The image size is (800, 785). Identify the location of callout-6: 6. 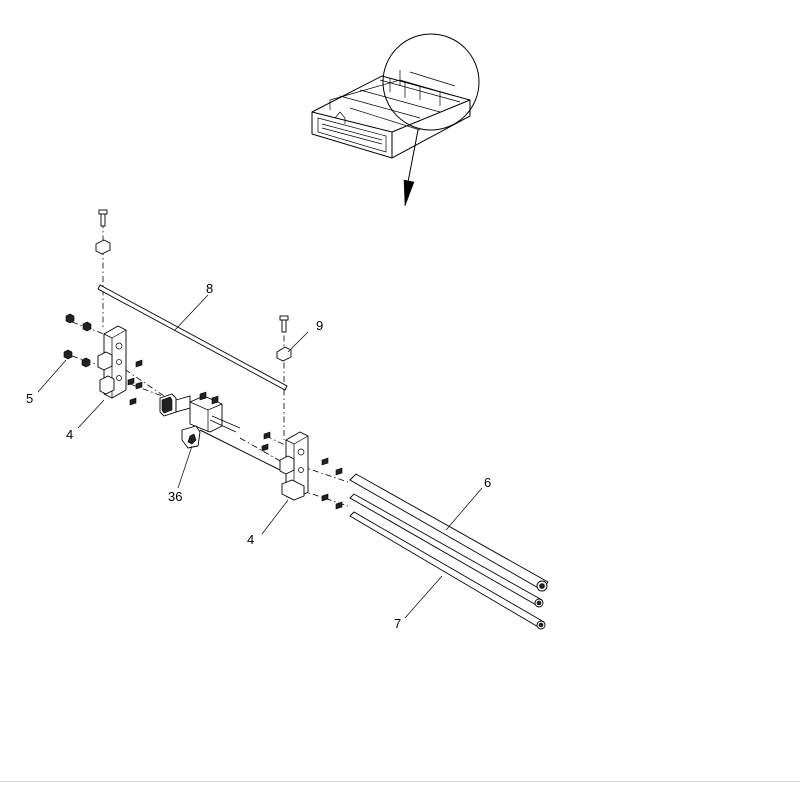
(487, 482).